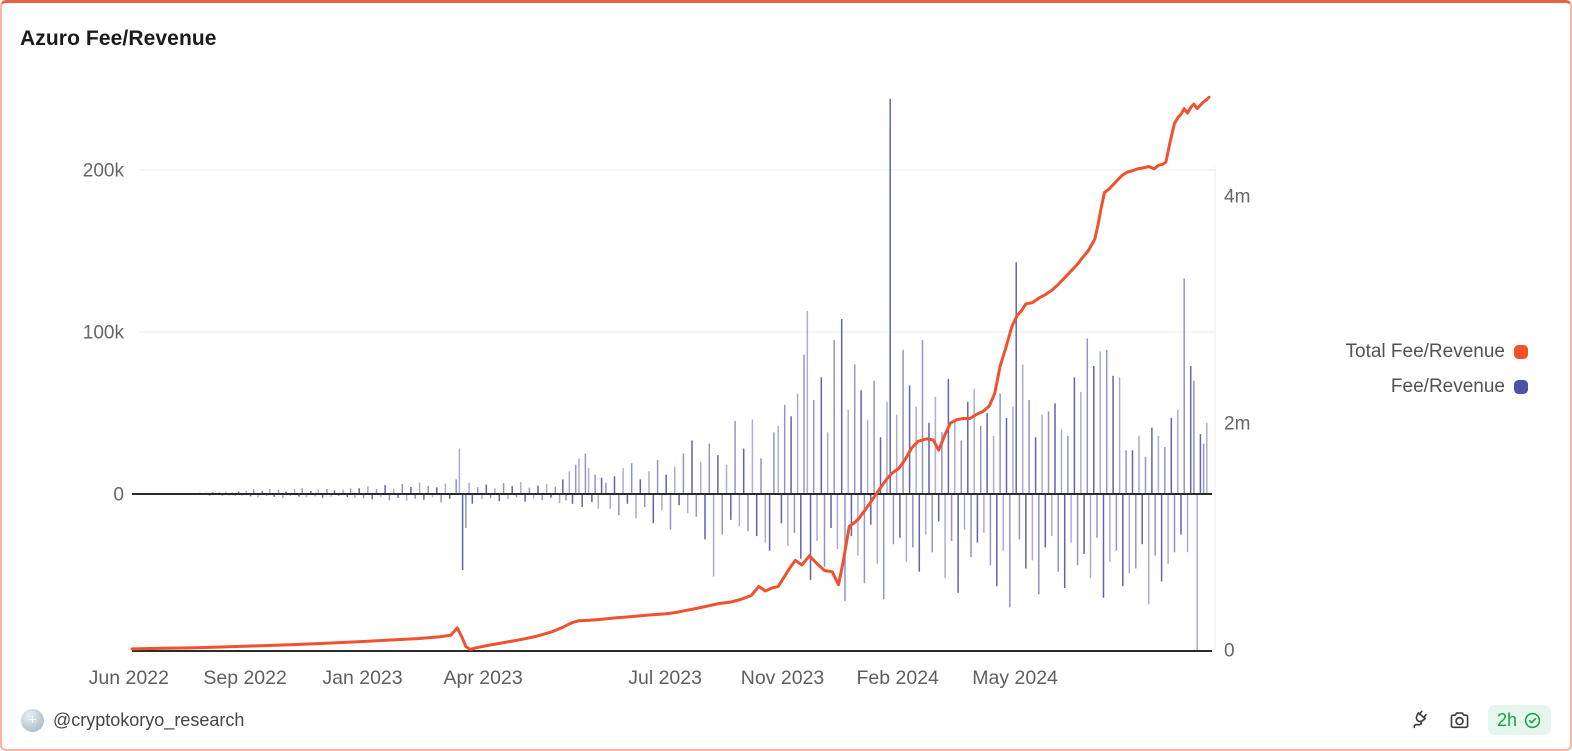 This screenshot has height=751, width=1572. Describe the element at coordinates (1479, 720) in the screenshot. I see `footer-actions: 2h` at that location.